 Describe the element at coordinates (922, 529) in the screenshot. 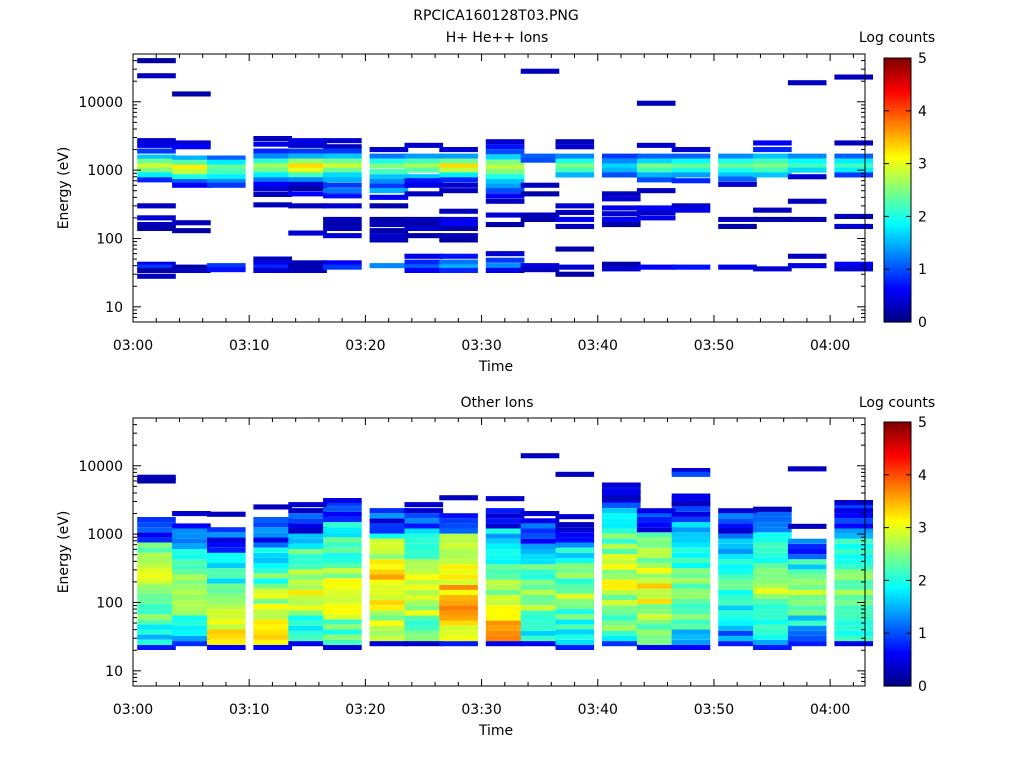

I see `colorbar-tick-label: 3` at that location.